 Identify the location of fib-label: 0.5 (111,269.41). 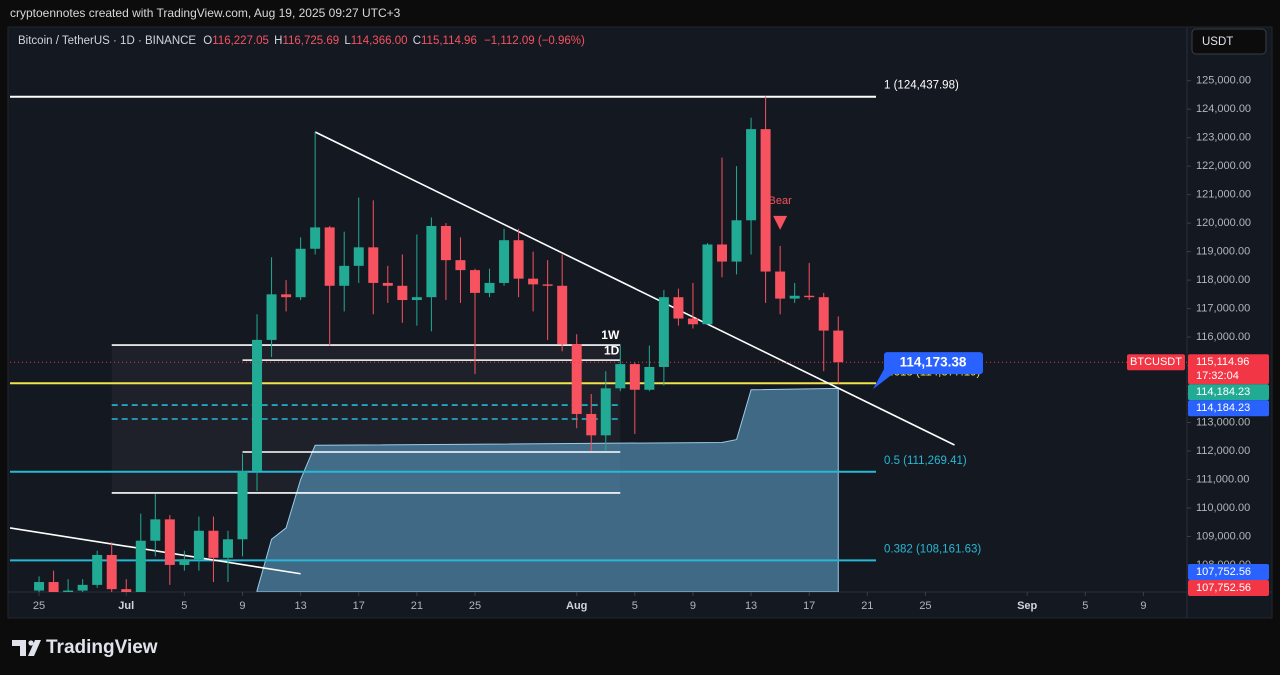
(925, 461).